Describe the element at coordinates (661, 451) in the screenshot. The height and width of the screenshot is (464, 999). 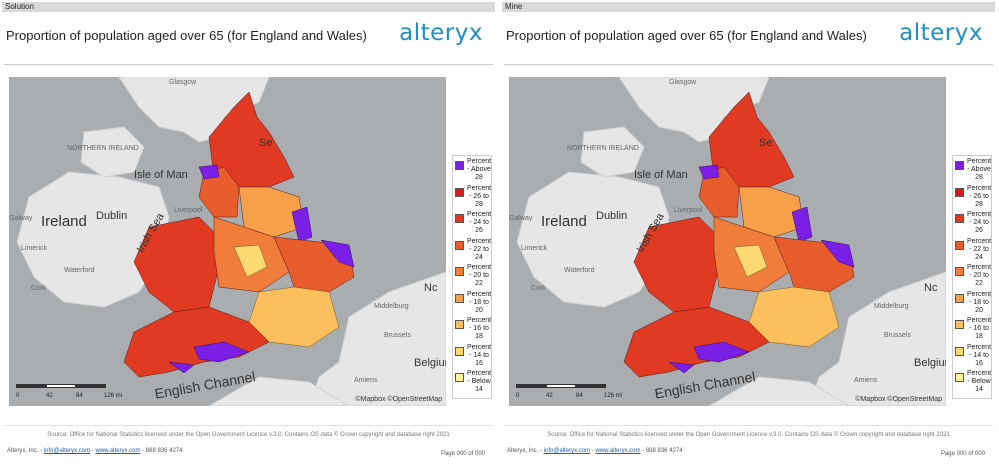
I see `footer-phone: - 888 836 4274` at that location.